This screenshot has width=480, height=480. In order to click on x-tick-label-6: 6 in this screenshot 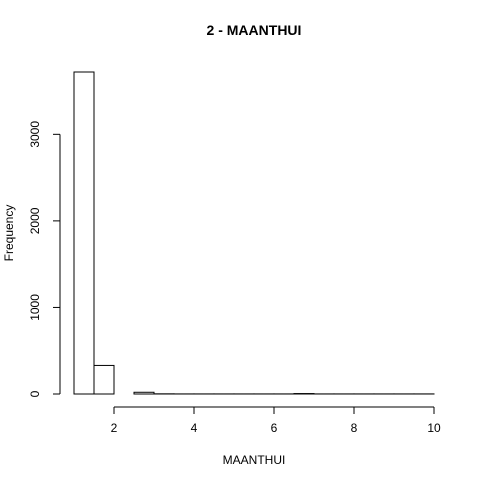, I will do `click(274, 428)`.